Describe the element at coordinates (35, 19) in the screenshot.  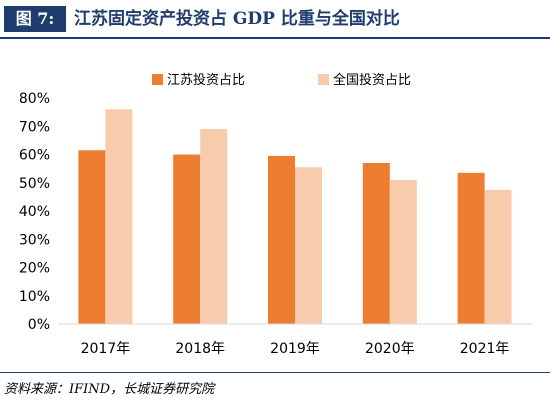
I see `figure-label: 图 7:` at that location.